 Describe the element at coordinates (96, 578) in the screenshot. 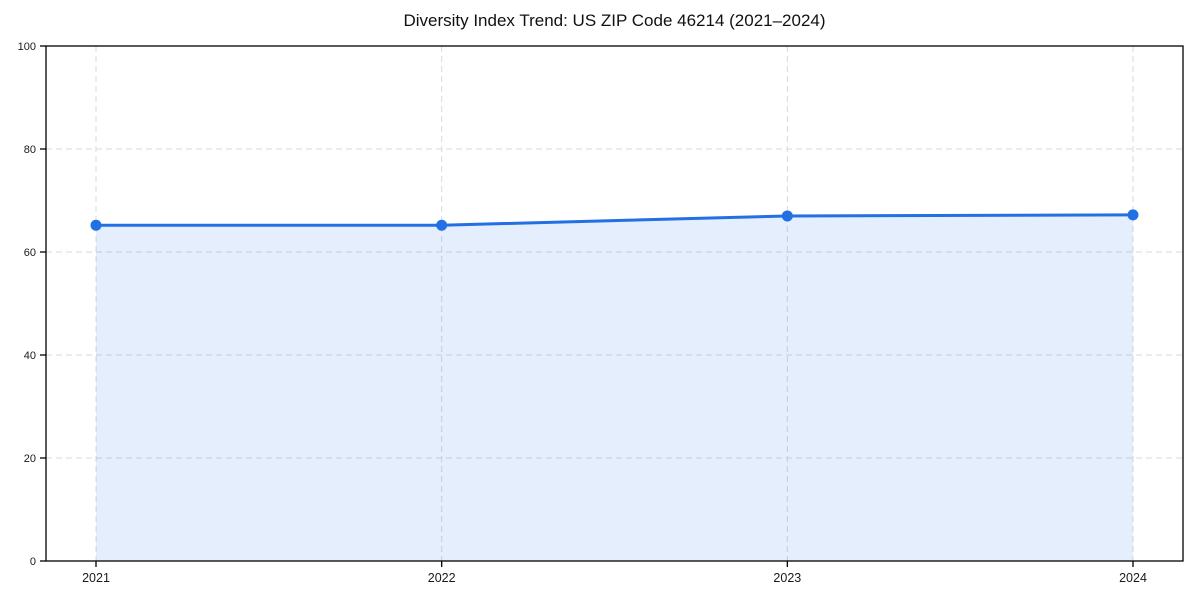

I see `x-axis-tick-label: 2021` at that location.